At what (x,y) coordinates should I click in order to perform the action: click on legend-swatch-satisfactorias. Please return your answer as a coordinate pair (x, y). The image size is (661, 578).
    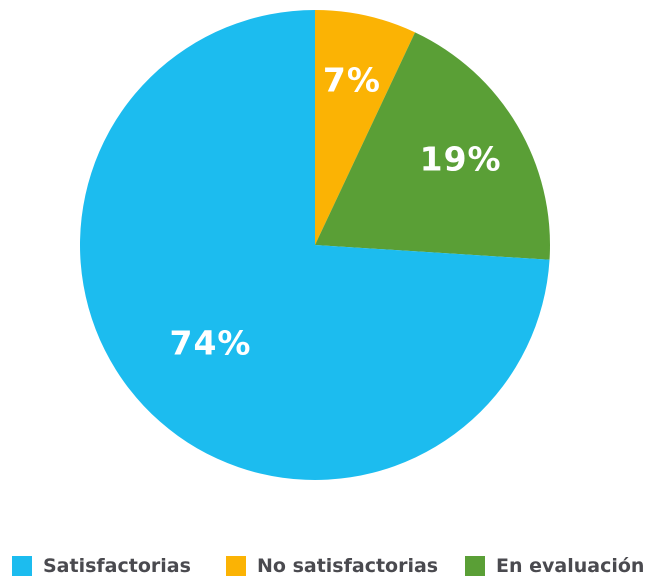
    Looking at the image, I should click on (22, 566).